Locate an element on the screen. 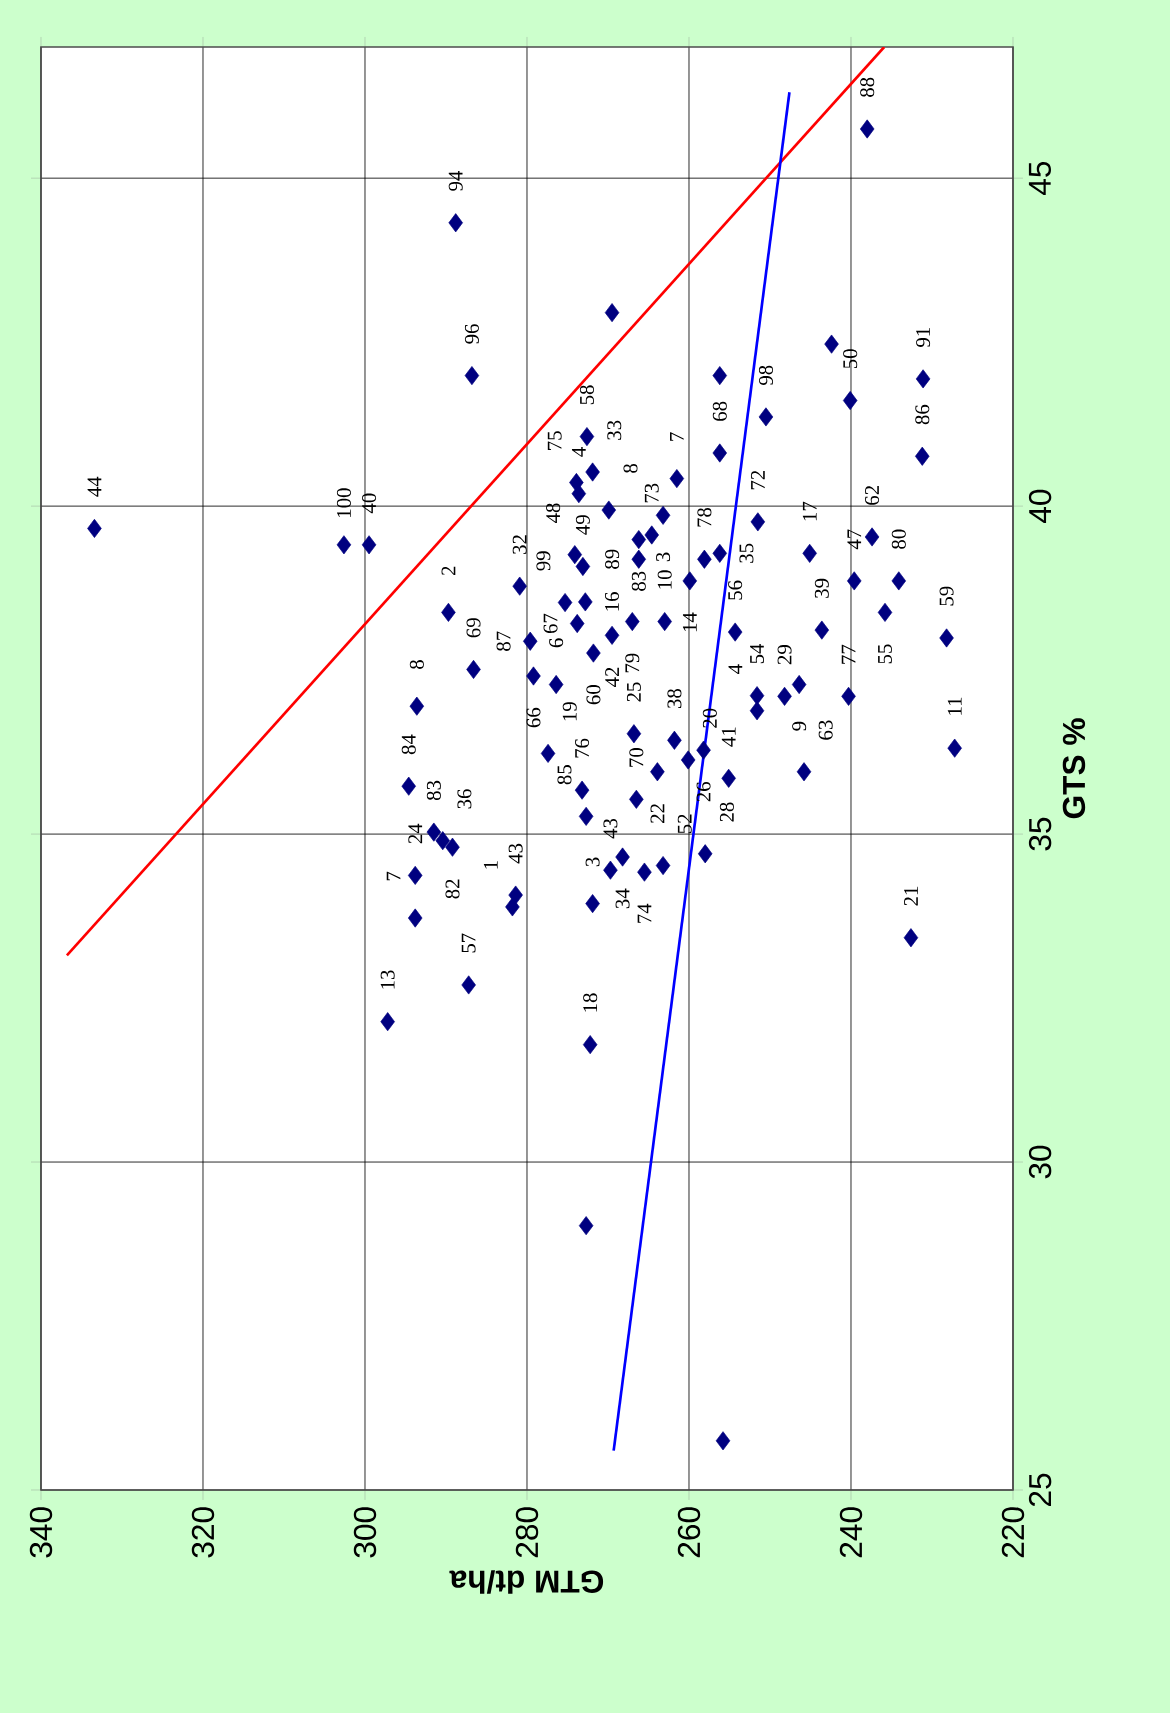 This screenshot has height=1713, width=1170. annotation: 44 is located at coordinates (94, 486).